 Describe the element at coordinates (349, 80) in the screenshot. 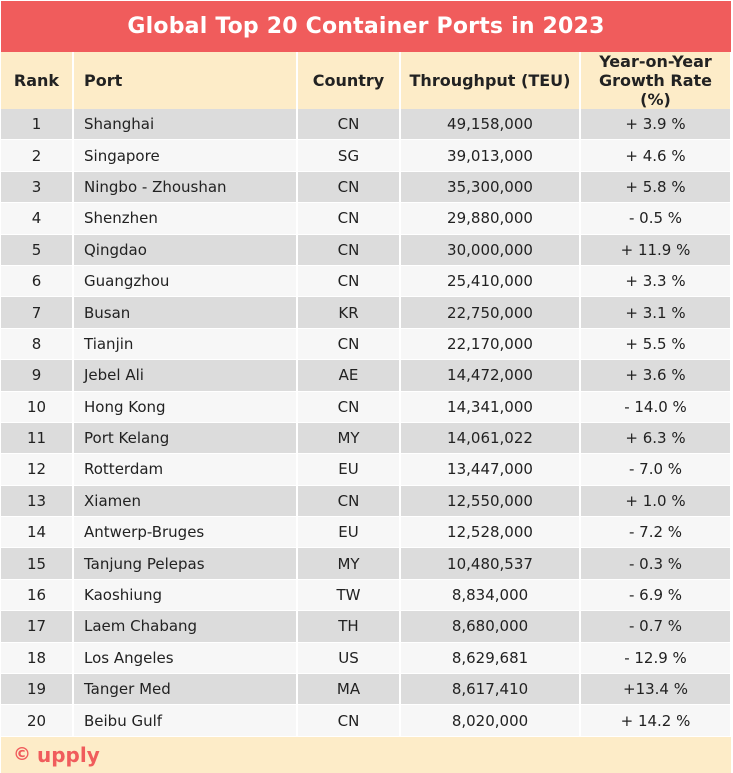

I see `header-country: Country` at that location.